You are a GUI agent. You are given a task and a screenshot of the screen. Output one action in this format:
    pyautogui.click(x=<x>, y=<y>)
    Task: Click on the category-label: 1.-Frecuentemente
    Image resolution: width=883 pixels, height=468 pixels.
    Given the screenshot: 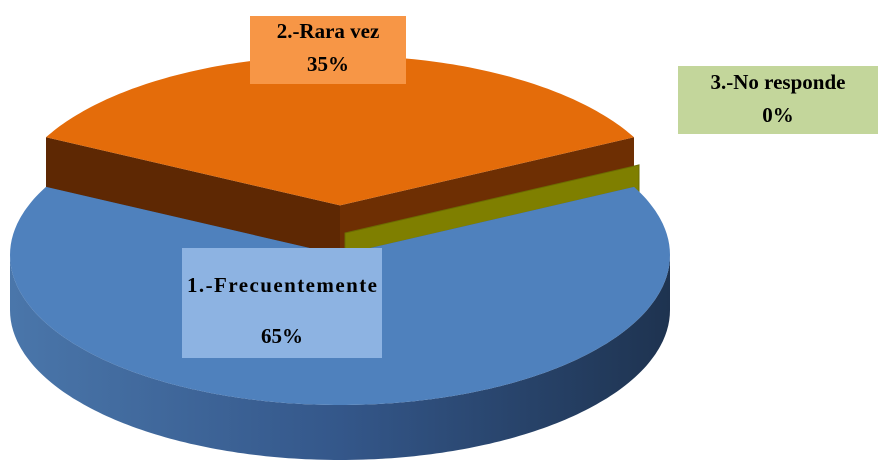 What is the action you would take?
    pyautogui.click(x=282, y=285)
    